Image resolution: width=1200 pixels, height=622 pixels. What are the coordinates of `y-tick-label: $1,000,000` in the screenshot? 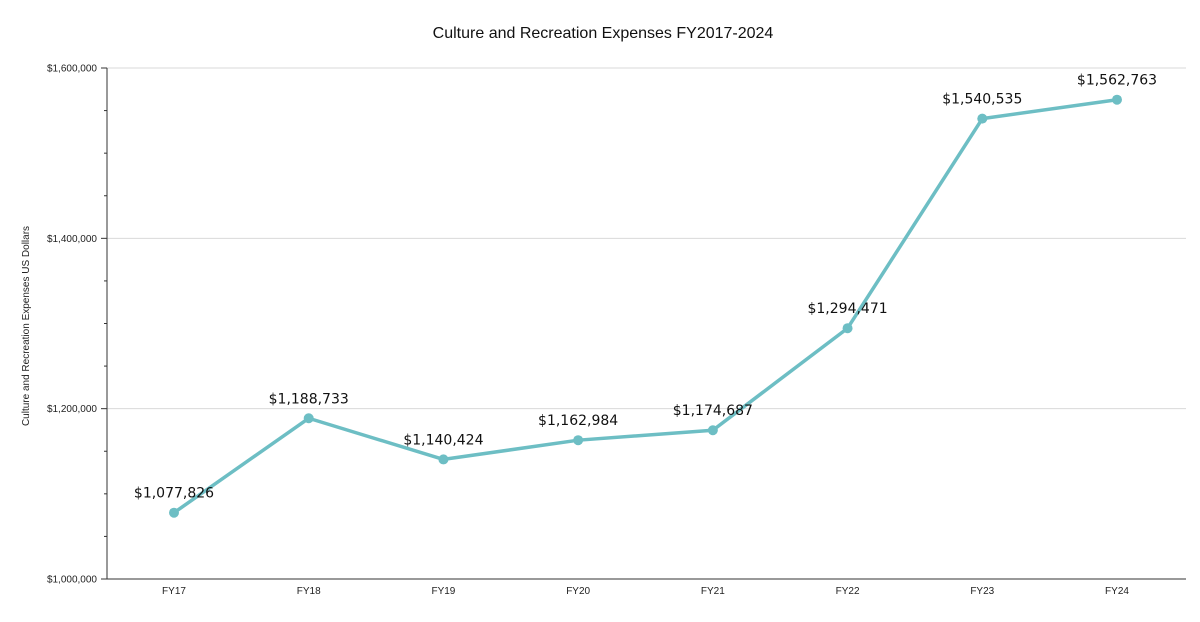 It's located at (72, 580).